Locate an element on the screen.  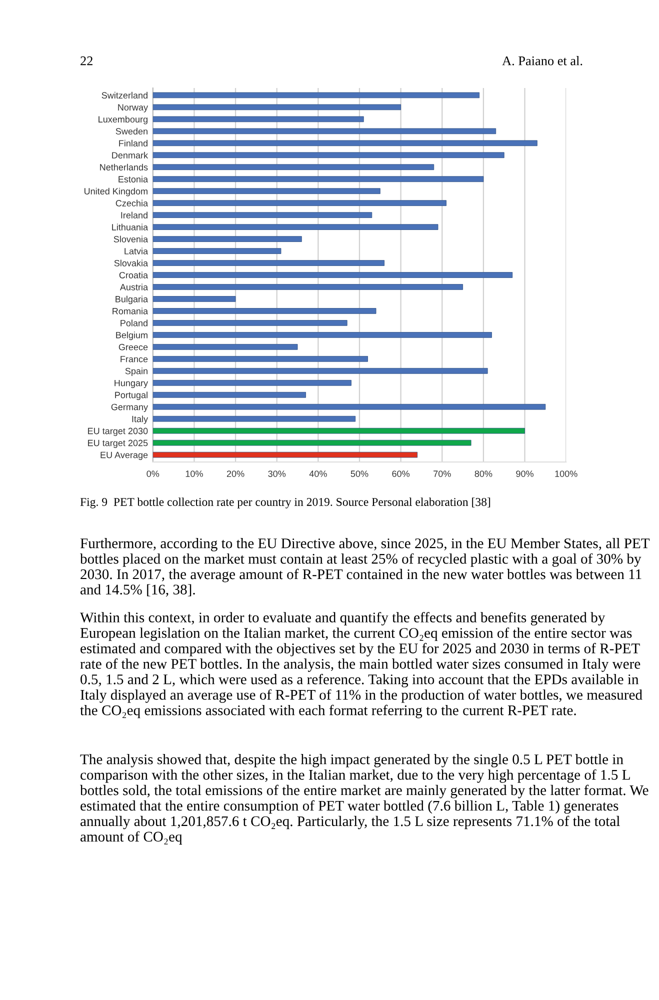
y-tick-label: Sweden is located at coordinates (132, 131).